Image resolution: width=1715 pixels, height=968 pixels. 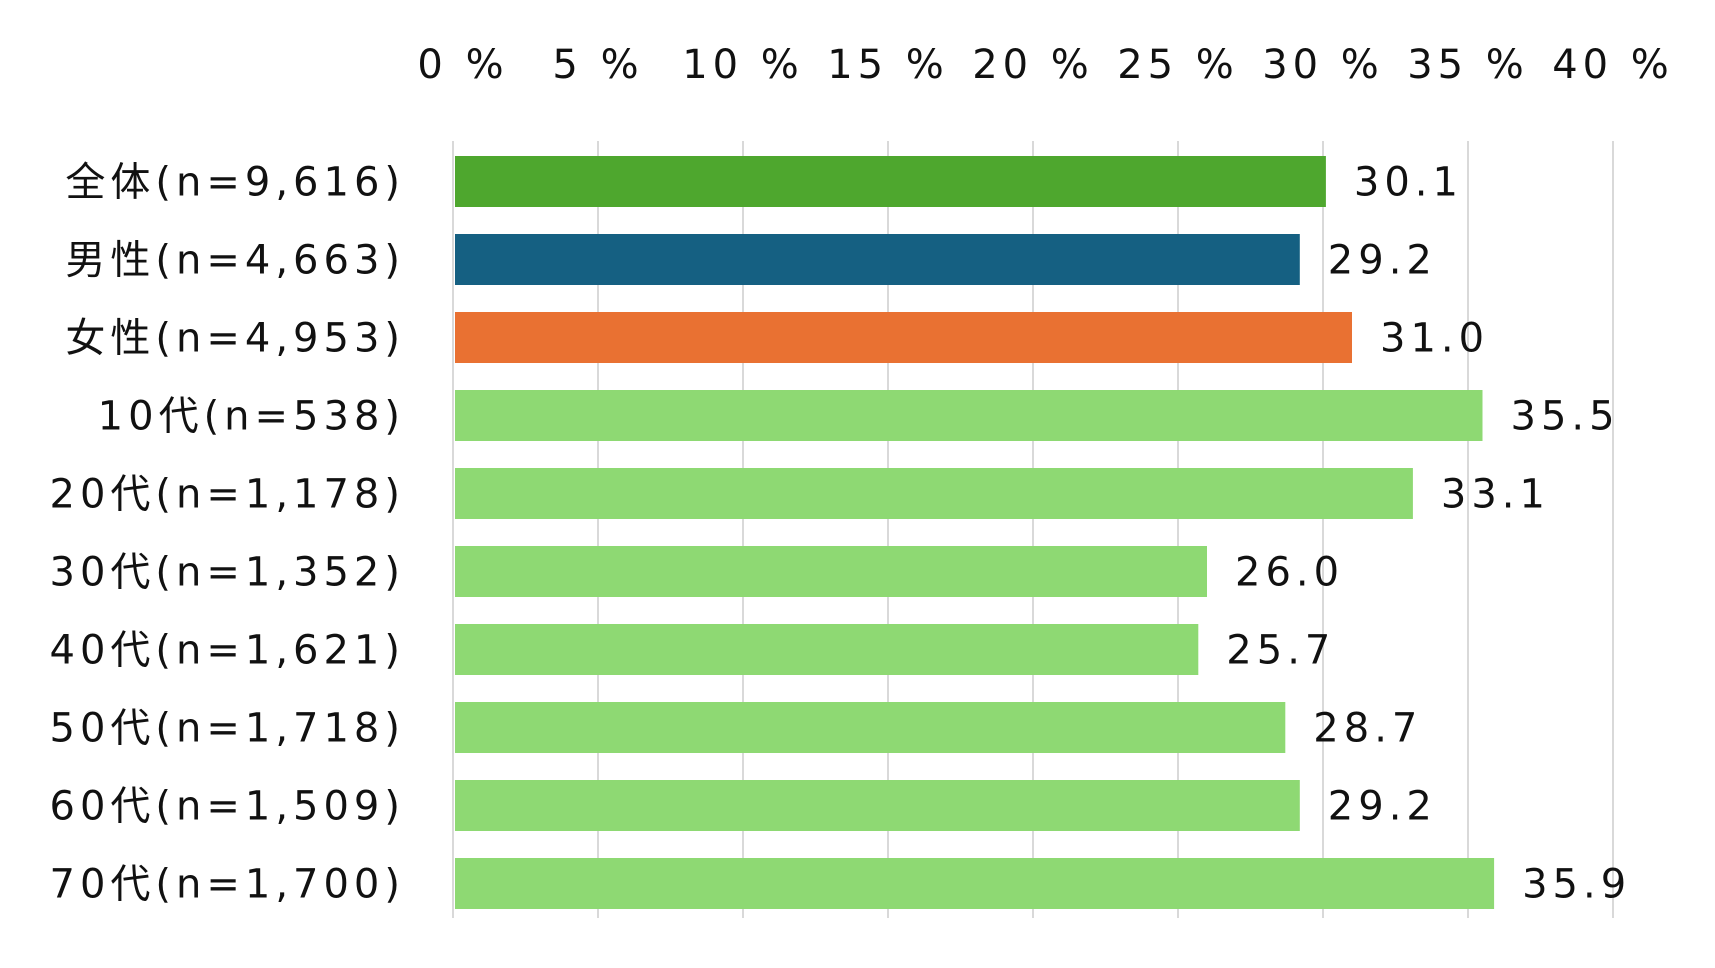 What do you see at coordinates (1613, 65) in the screenshot?
I see `x-tick-label: 40 %` at bounding box center [1613, 65].